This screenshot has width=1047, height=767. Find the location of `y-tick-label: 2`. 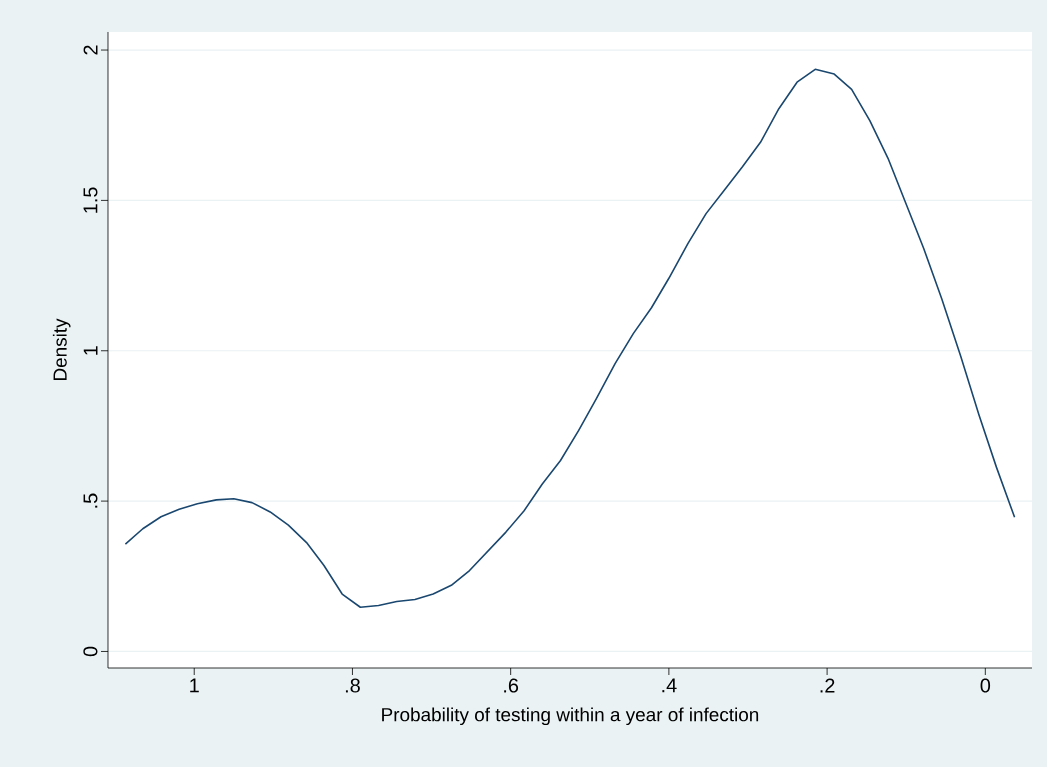

y-tick-label: 2 is located at coordinates (90, 50).